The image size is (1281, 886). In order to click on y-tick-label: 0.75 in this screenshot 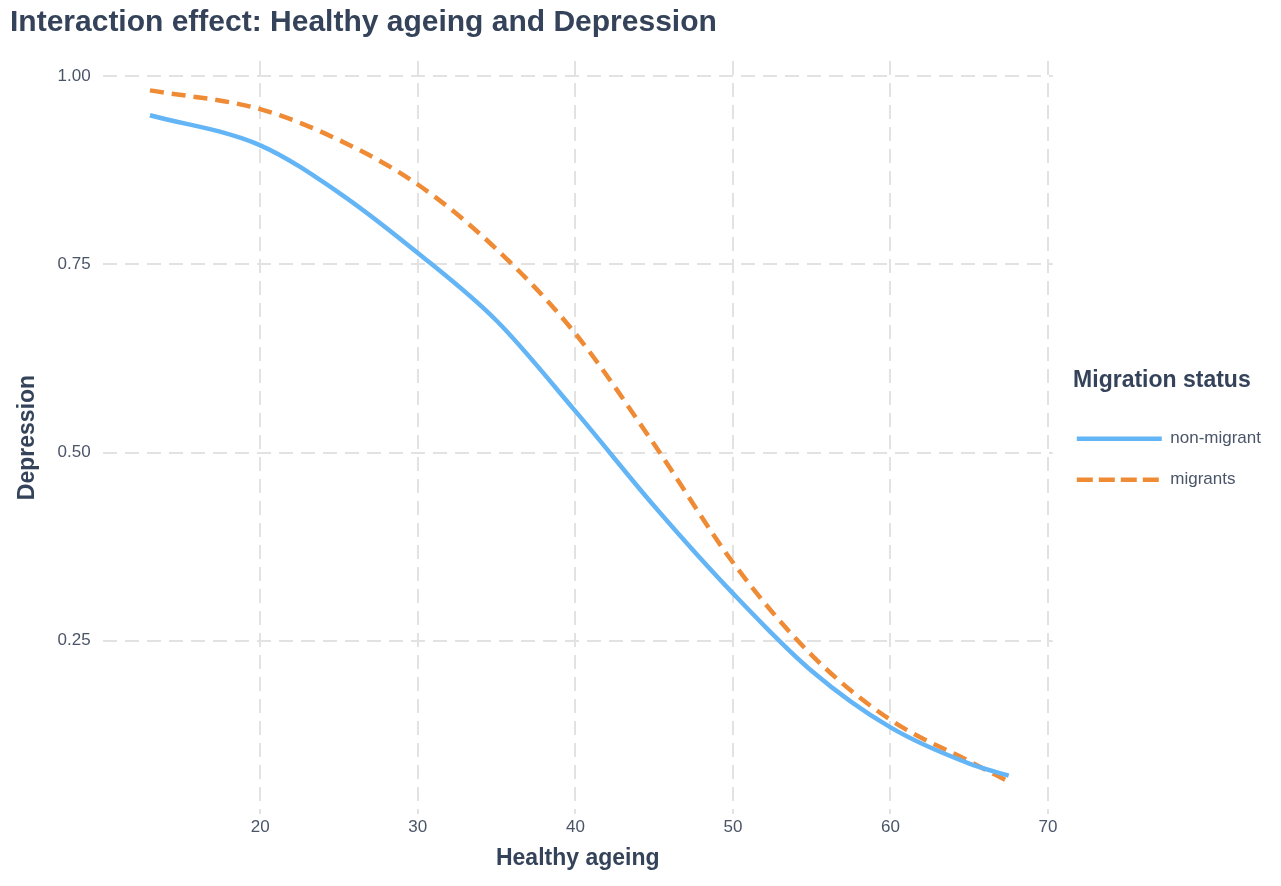, I will do `click(74, 263)`.